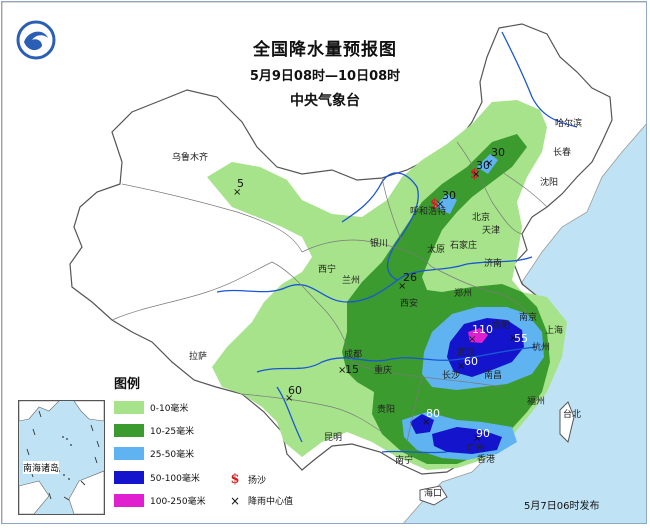 This screenshot has height=528, width=650. Describe the element at coordinates (386, 410) in the screenshot. I see `city-label: 贵阳` at that location.